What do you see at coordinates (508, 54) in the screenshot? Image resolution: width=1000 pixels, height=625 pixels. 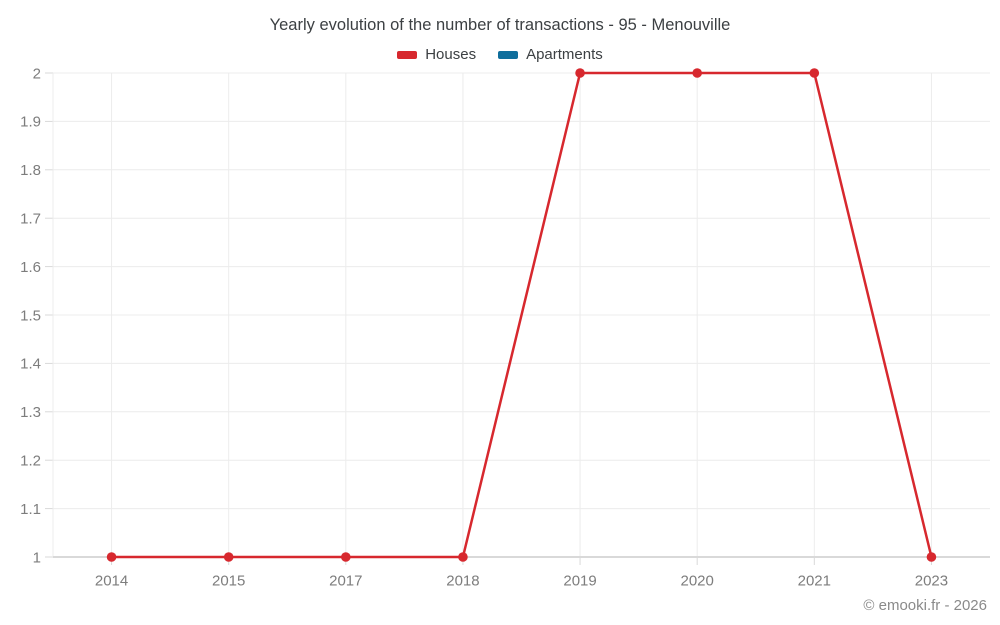 I see `legend-swatch-apartments` at bounding box center [508, 54].